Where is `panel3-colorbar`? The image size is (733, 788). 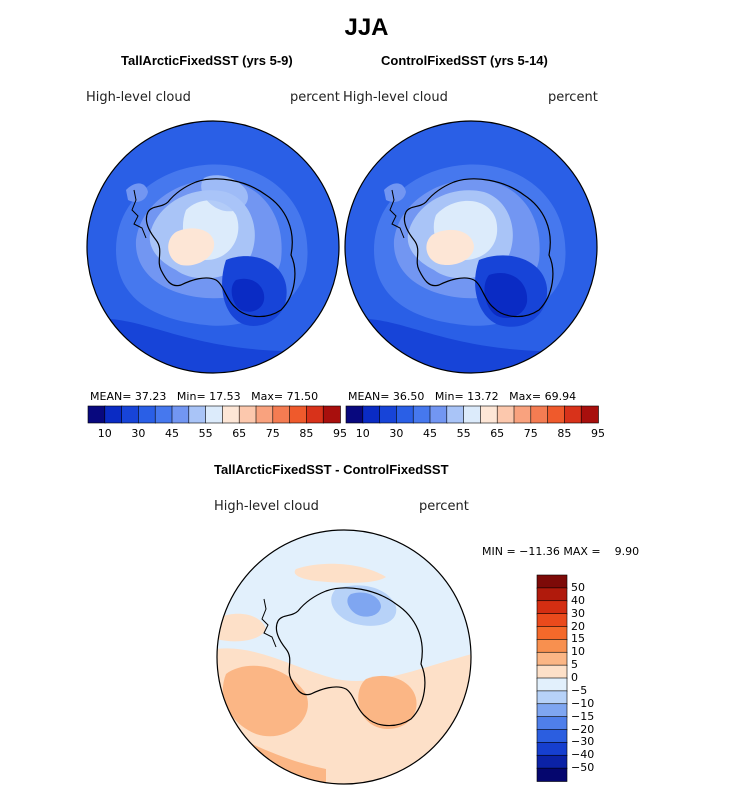
panel3-colorbar is located at coordinates (552, 678).